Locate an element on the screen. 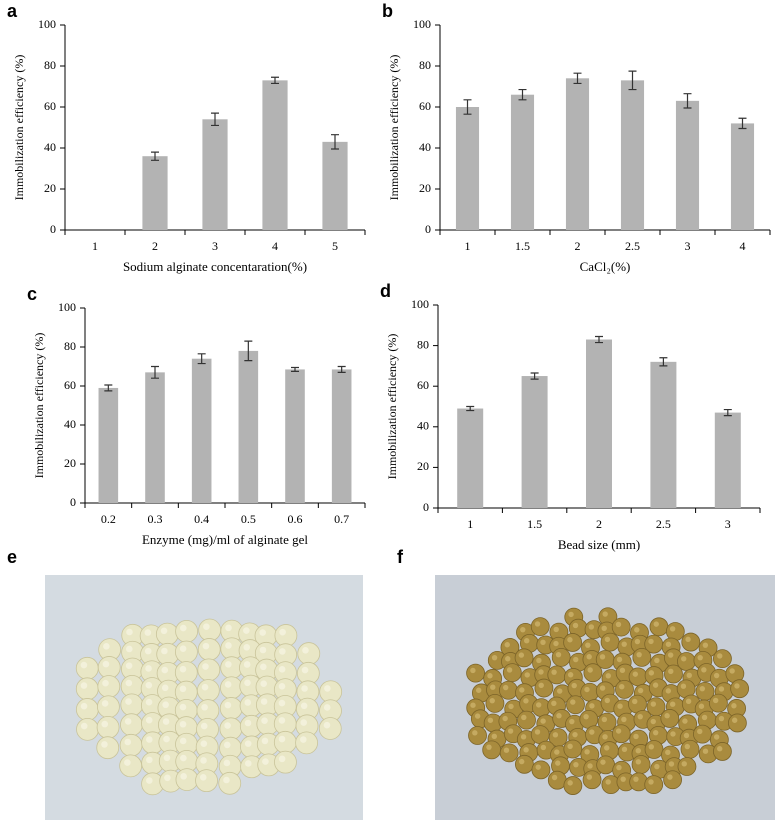 Image resolution: width=778 pixels, height=822 pixels. x-tick-label: 2.5 is located at coordinates (663, 524).